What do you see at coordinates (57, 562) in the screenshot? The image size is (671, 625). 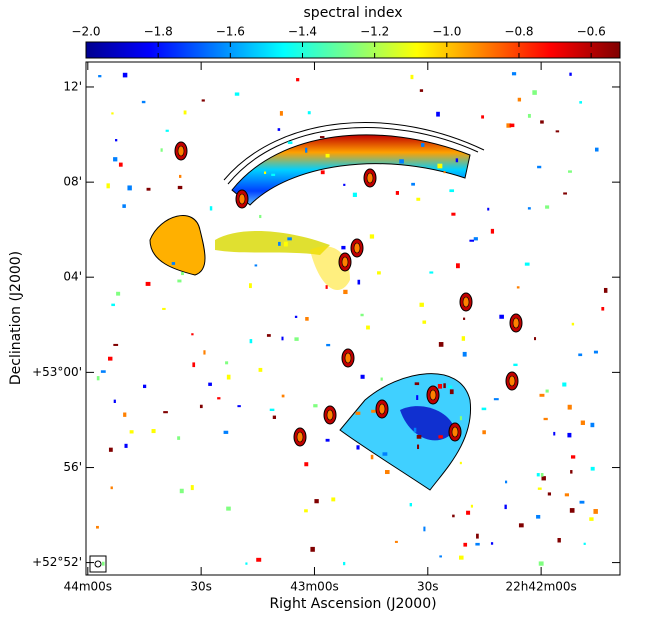 I see `y-tick-label: +52°52'` at bounding box center [57, 562].